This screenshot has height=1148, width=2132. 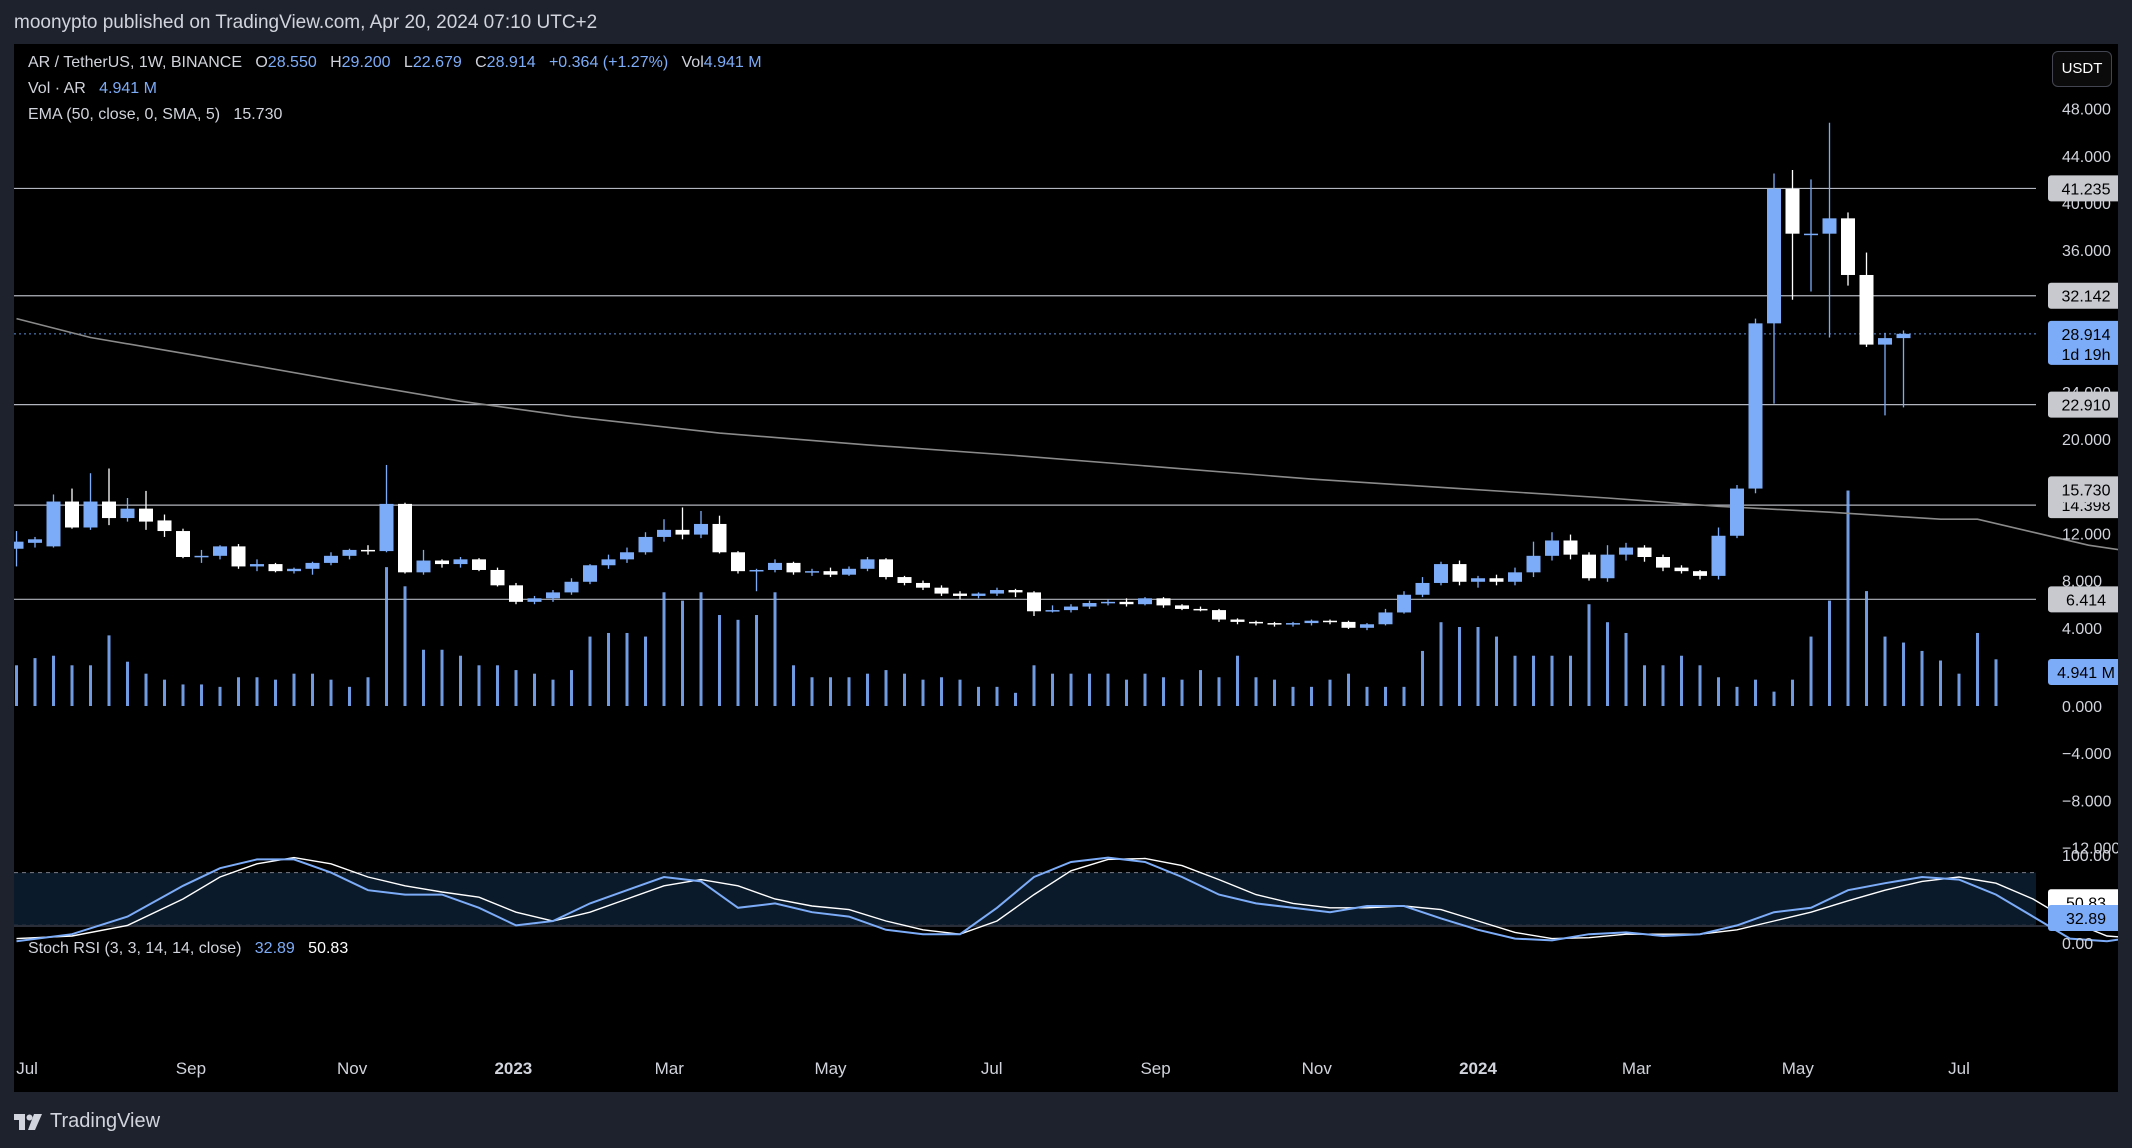 I want to click on last-price-tag-bg, so click(x=2083, y=342).